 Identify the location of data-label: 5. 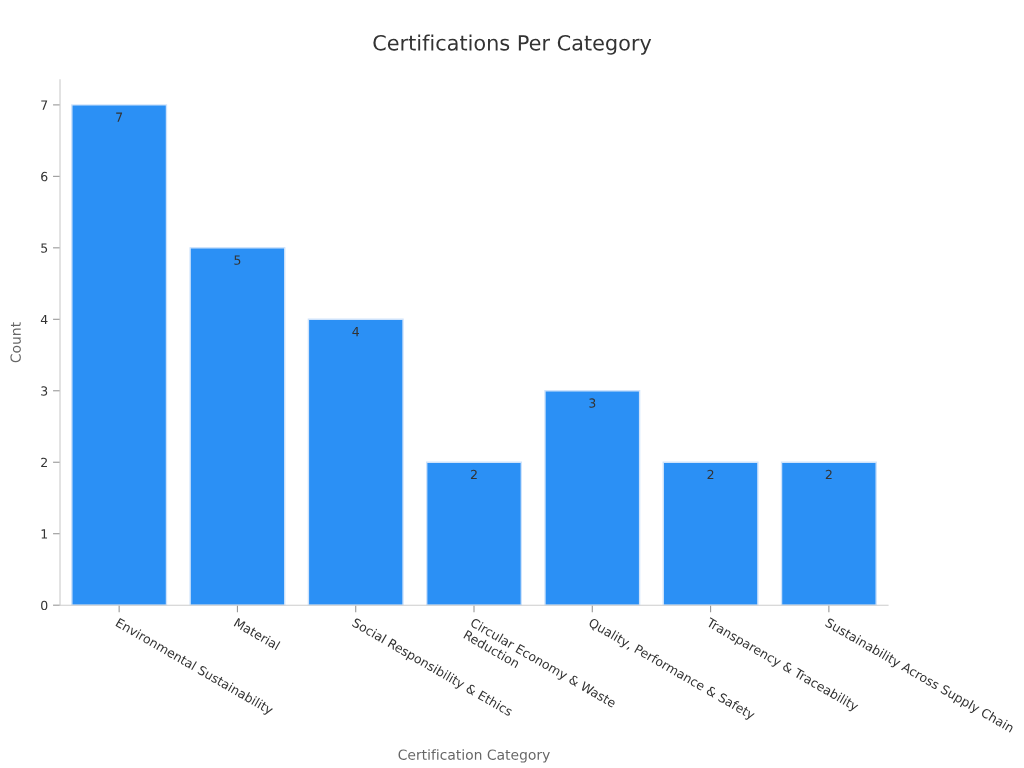
(237, 260).